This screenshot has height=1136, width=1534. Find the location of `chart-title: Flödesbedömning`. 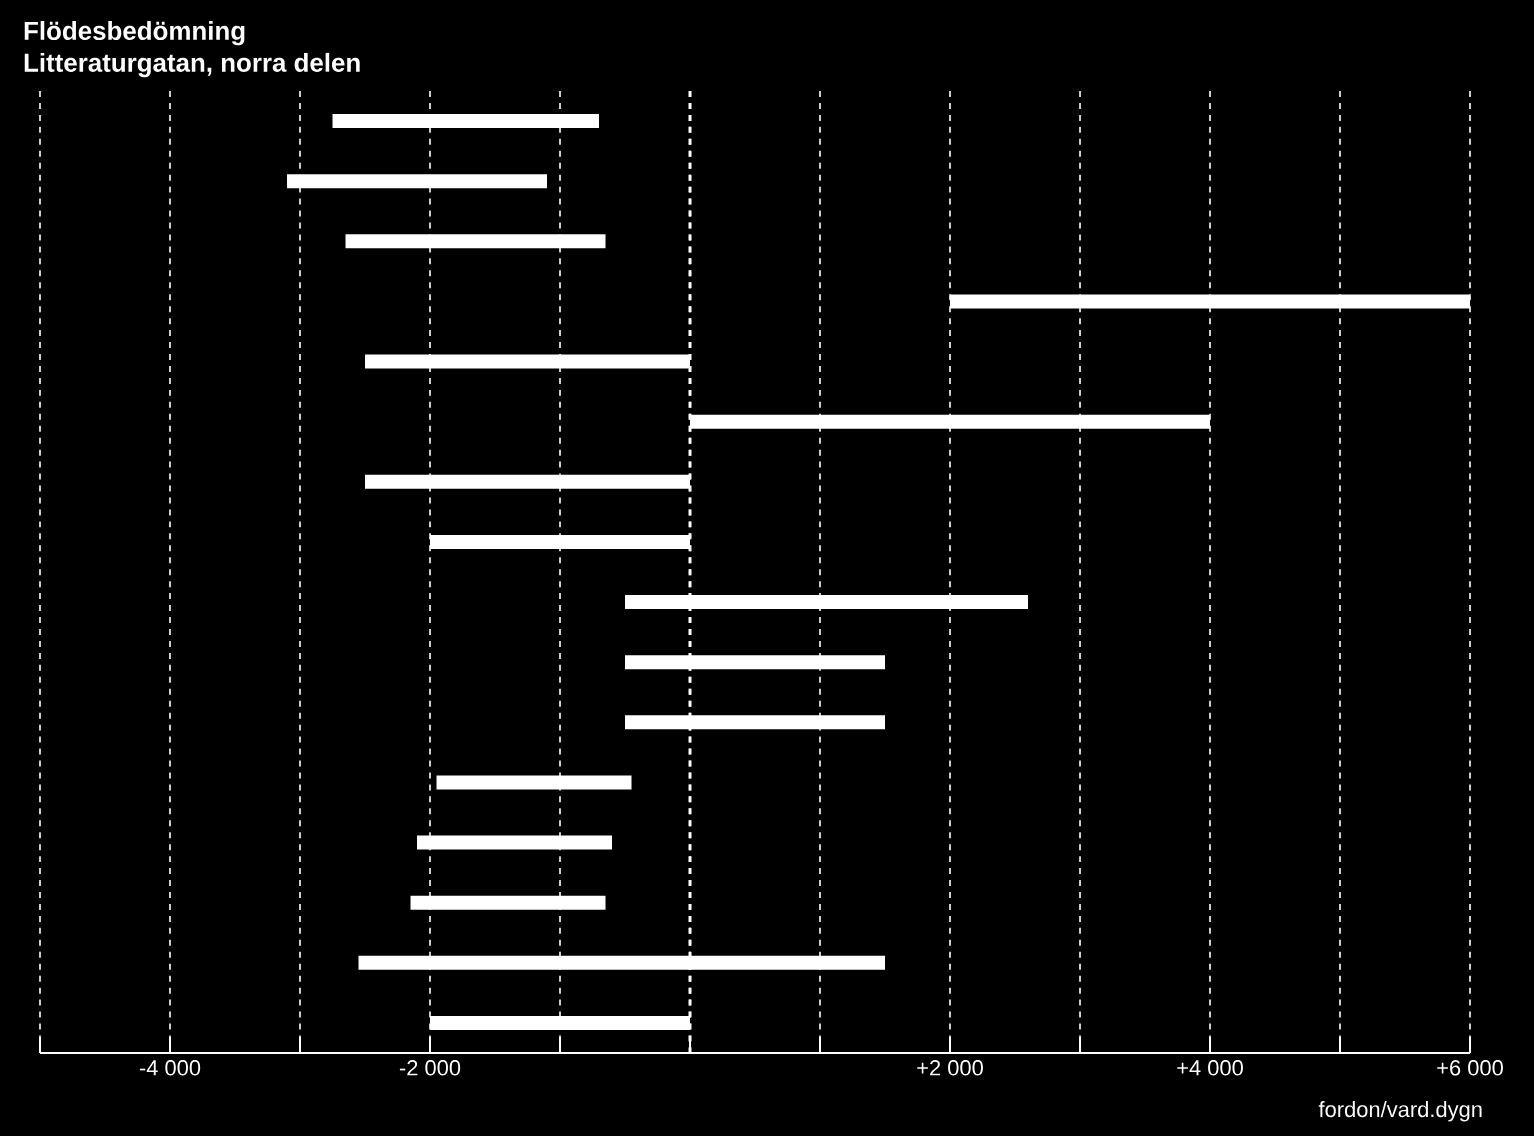

chart-title: Flödesbedömning is located at coordinates (134, 33).